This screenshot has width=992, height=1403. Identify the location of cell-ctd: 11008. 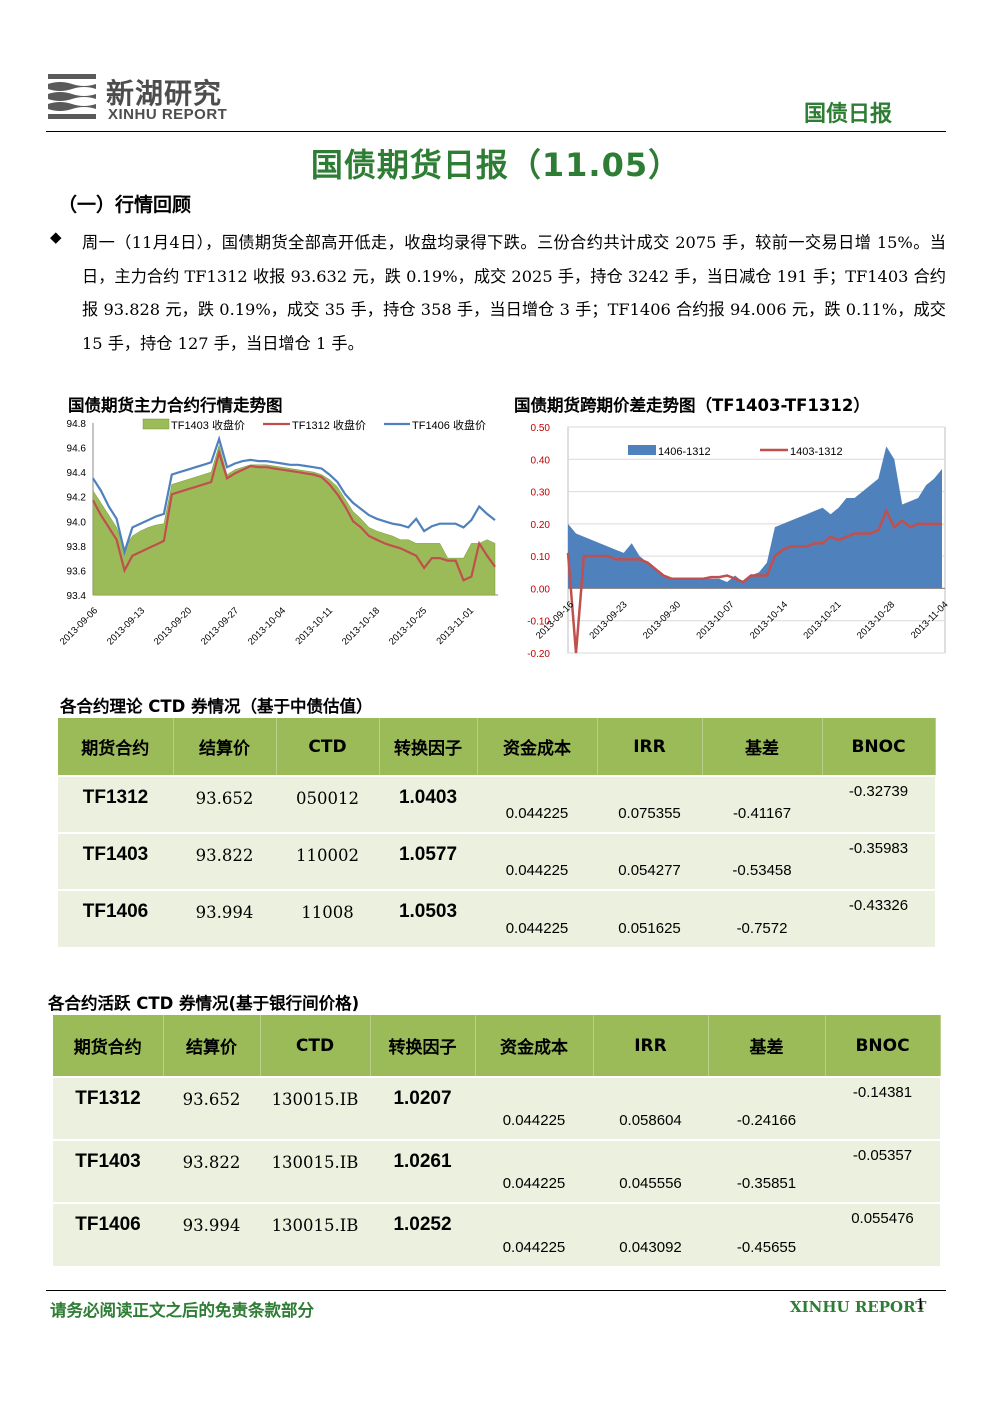
(327, 918).